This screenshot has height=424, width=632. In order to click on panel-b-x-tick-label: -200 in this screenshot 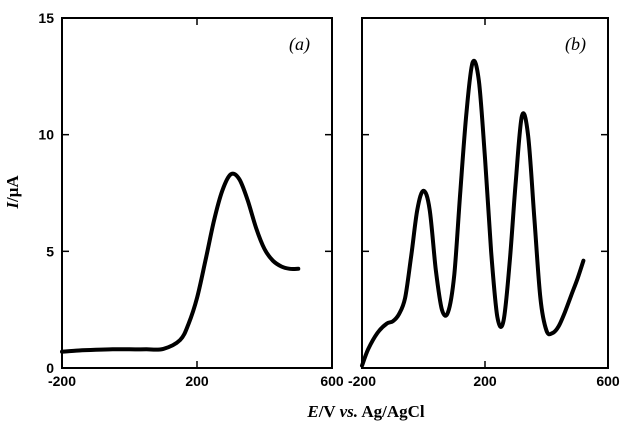, I will do `click(362, 381)`.